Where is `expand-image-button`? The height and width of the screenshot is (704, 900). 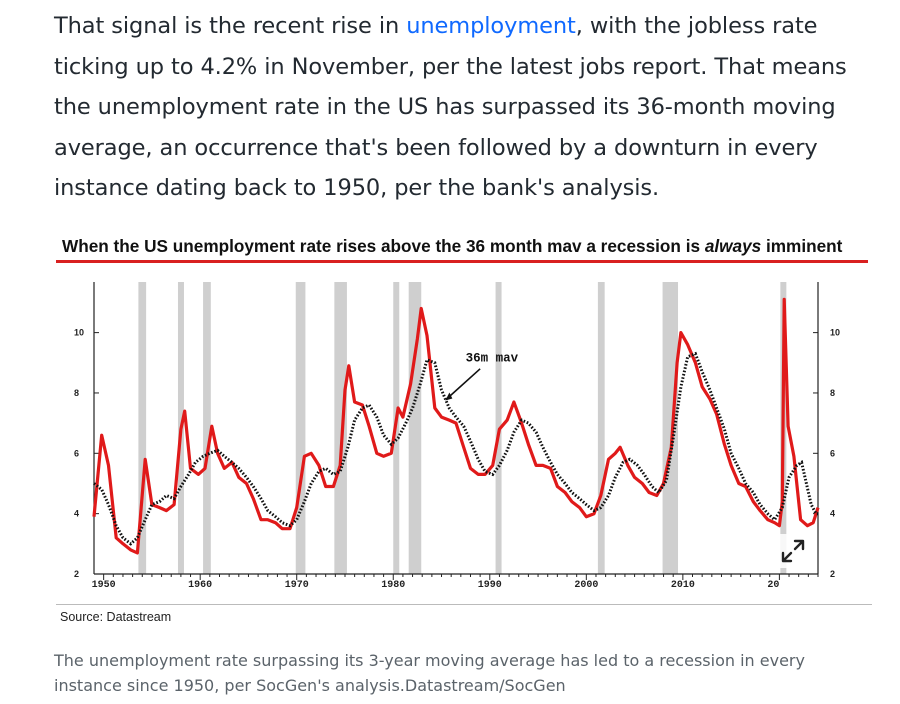
expand-image-button is located at coordinates (793, 551).